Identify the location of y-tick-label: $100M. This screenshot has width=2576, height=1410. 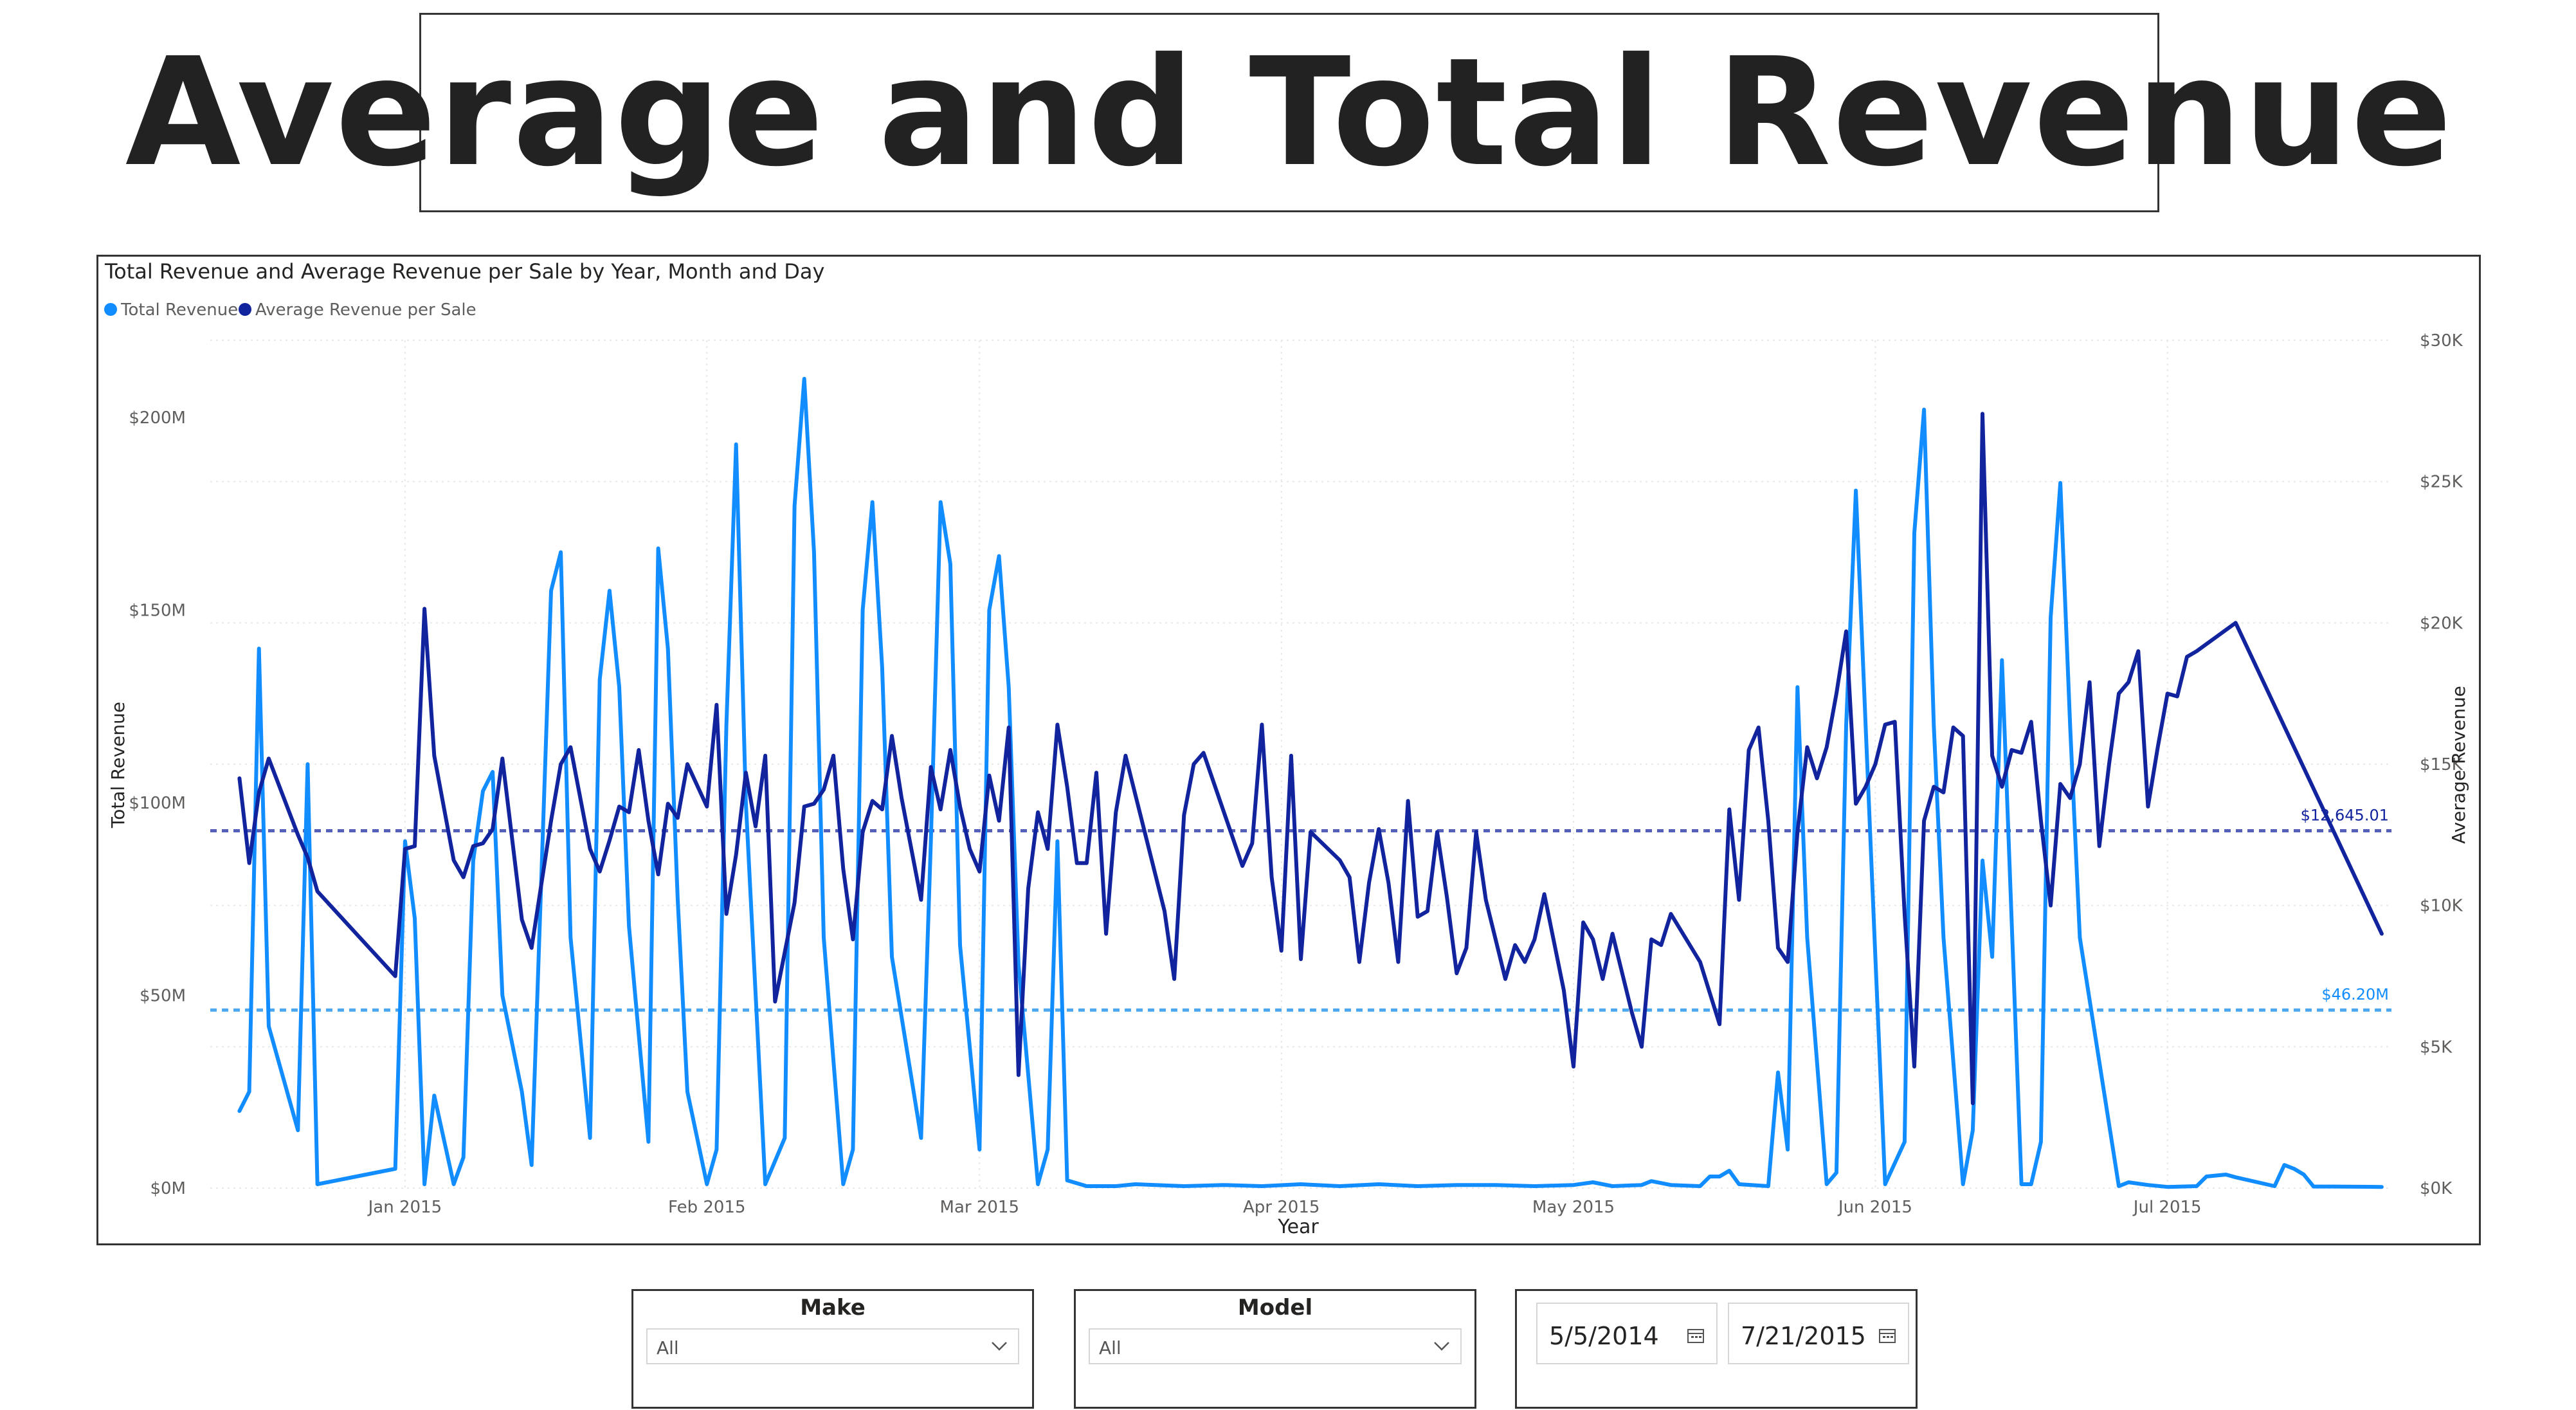
(157, 803).